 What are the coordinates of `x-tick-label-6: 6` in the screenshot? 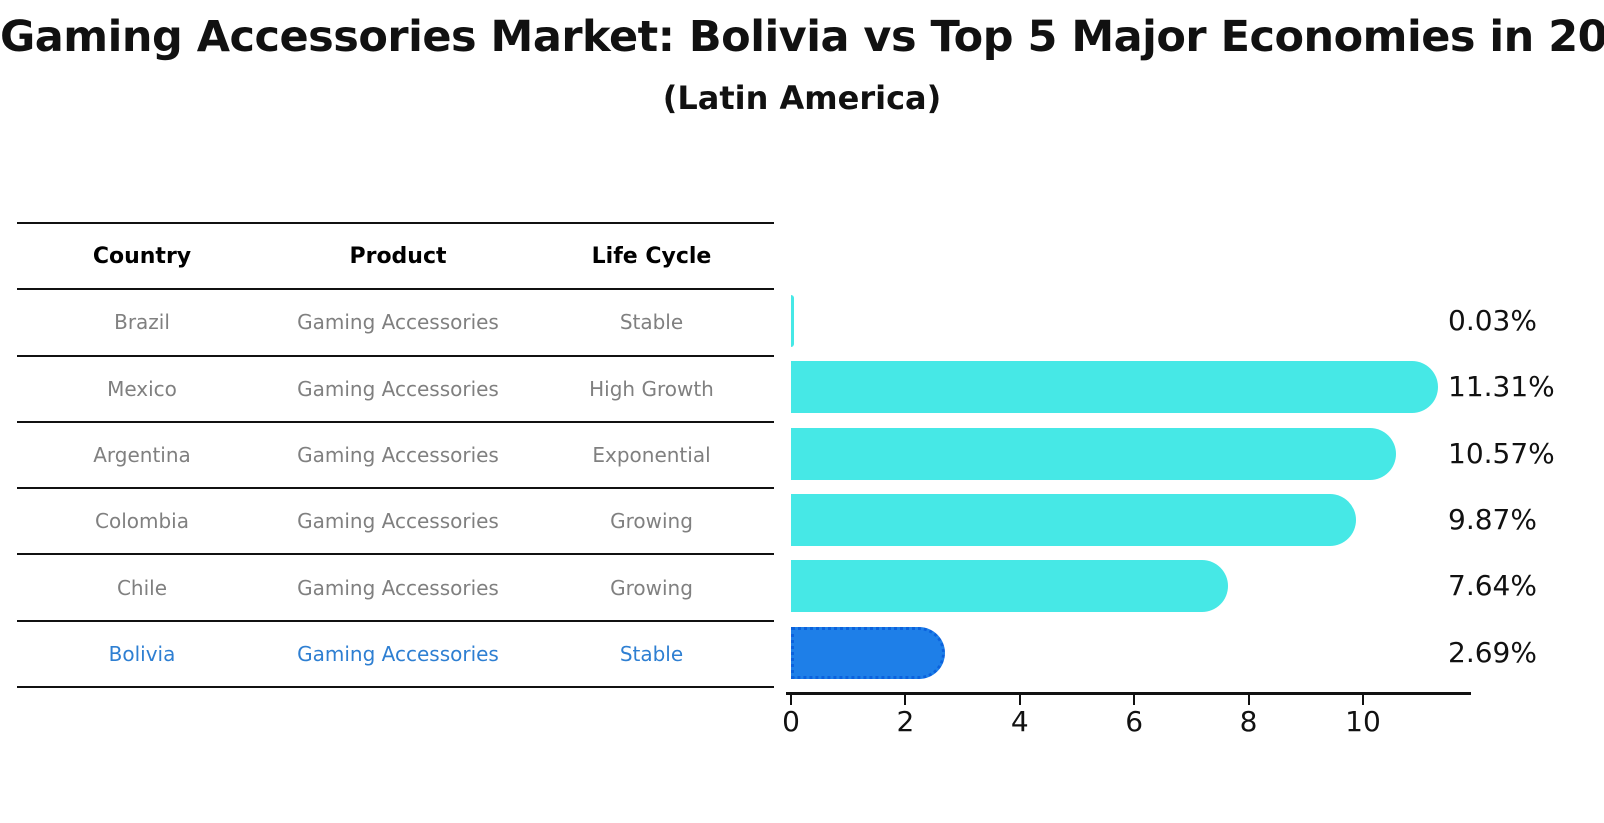 It's located at (1134, 721).